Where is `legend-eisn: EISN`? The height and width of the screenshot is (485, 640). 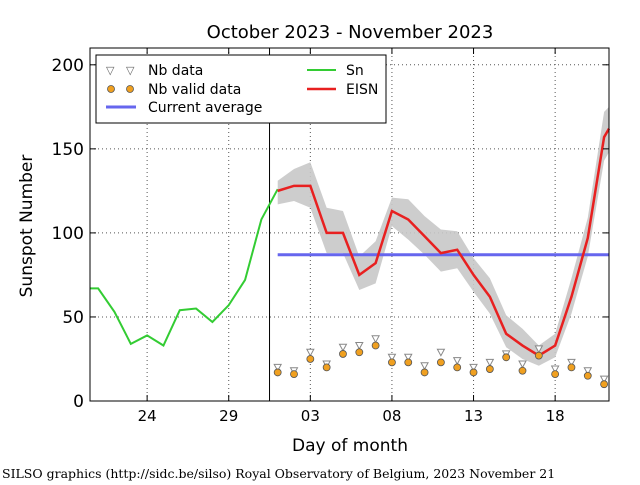 legend-eisn: EISN is located at coordinates (362, 90).